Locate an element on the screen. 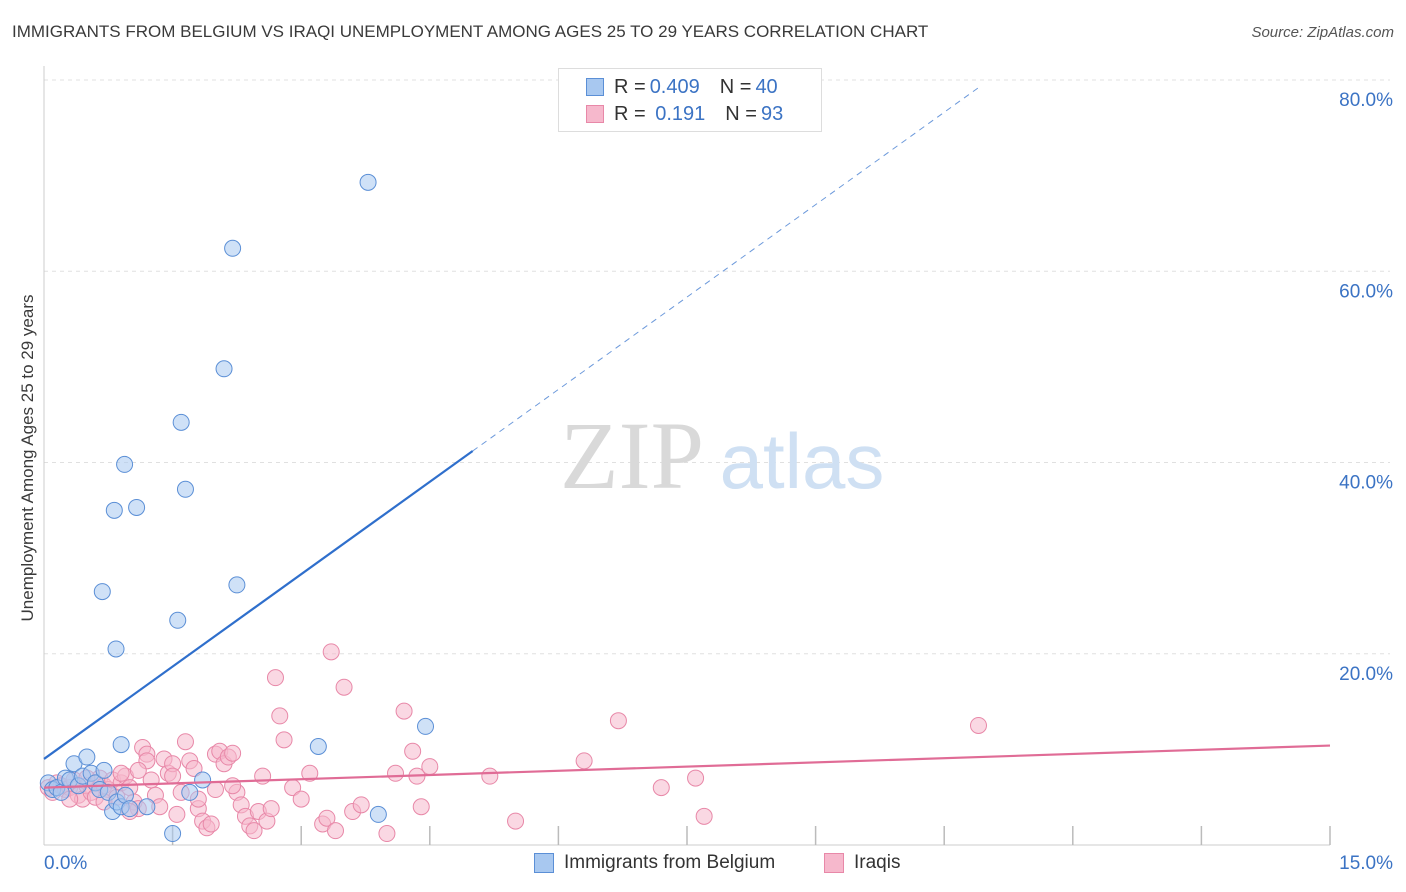 This screenshot has height=892, width=1406. stats-row-belgium: R = 0.409 N = 40 is located at coordinates (668, 87).